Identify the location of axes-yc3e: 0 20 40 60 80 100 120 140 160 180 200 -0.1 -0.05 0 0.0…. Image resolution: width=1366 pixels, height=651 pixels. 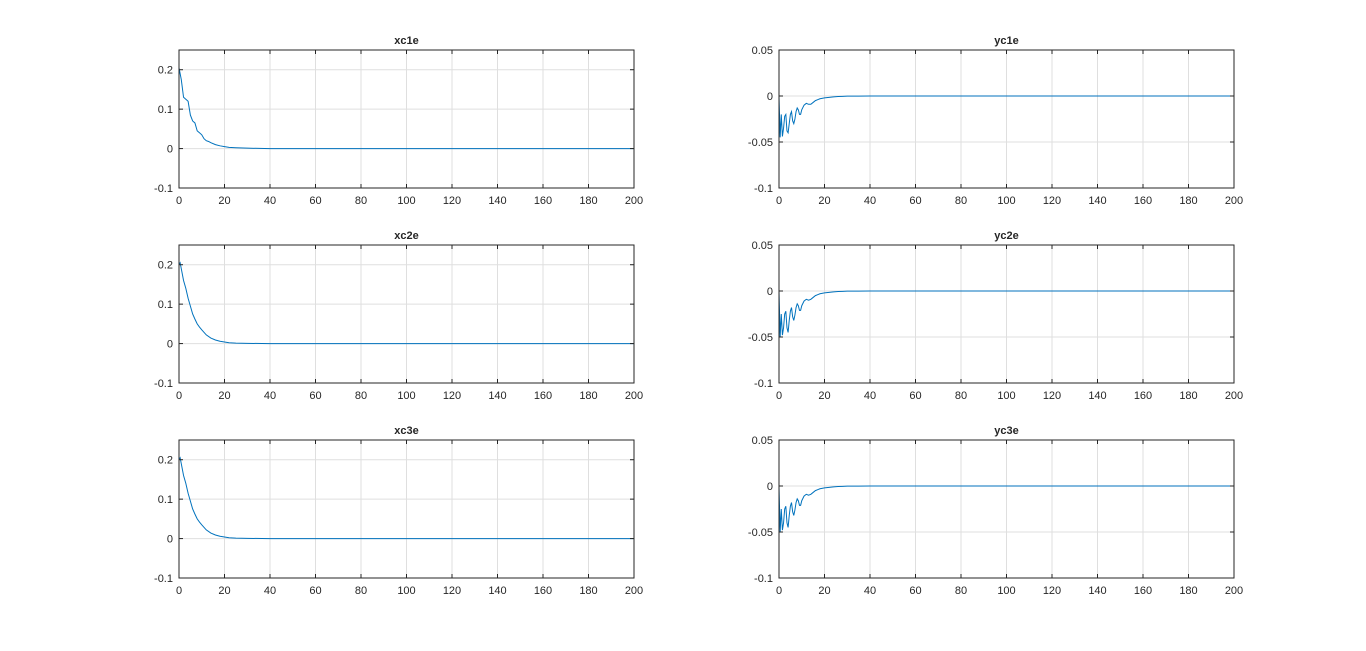
(995, 511).